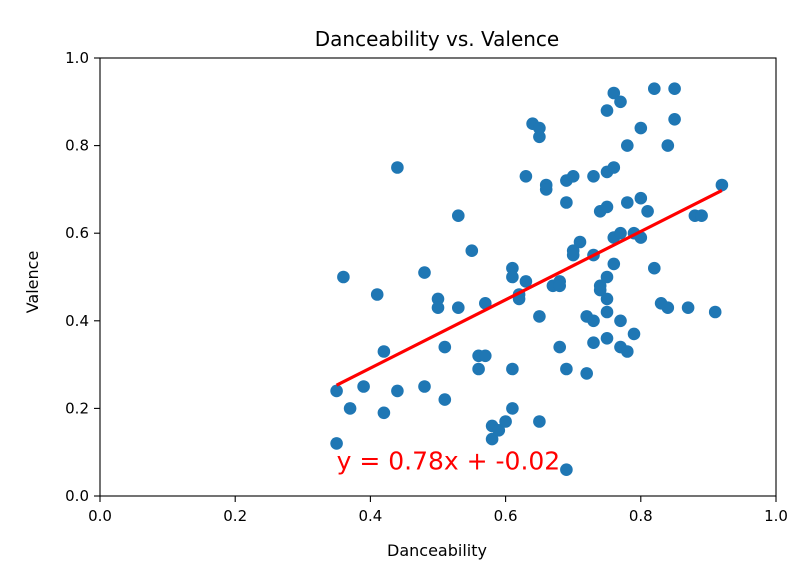  What do you see at coordinates (641, 516) in the screenshot?
I see `x-tick-label: 0.8` at bounding box center [641, 516].